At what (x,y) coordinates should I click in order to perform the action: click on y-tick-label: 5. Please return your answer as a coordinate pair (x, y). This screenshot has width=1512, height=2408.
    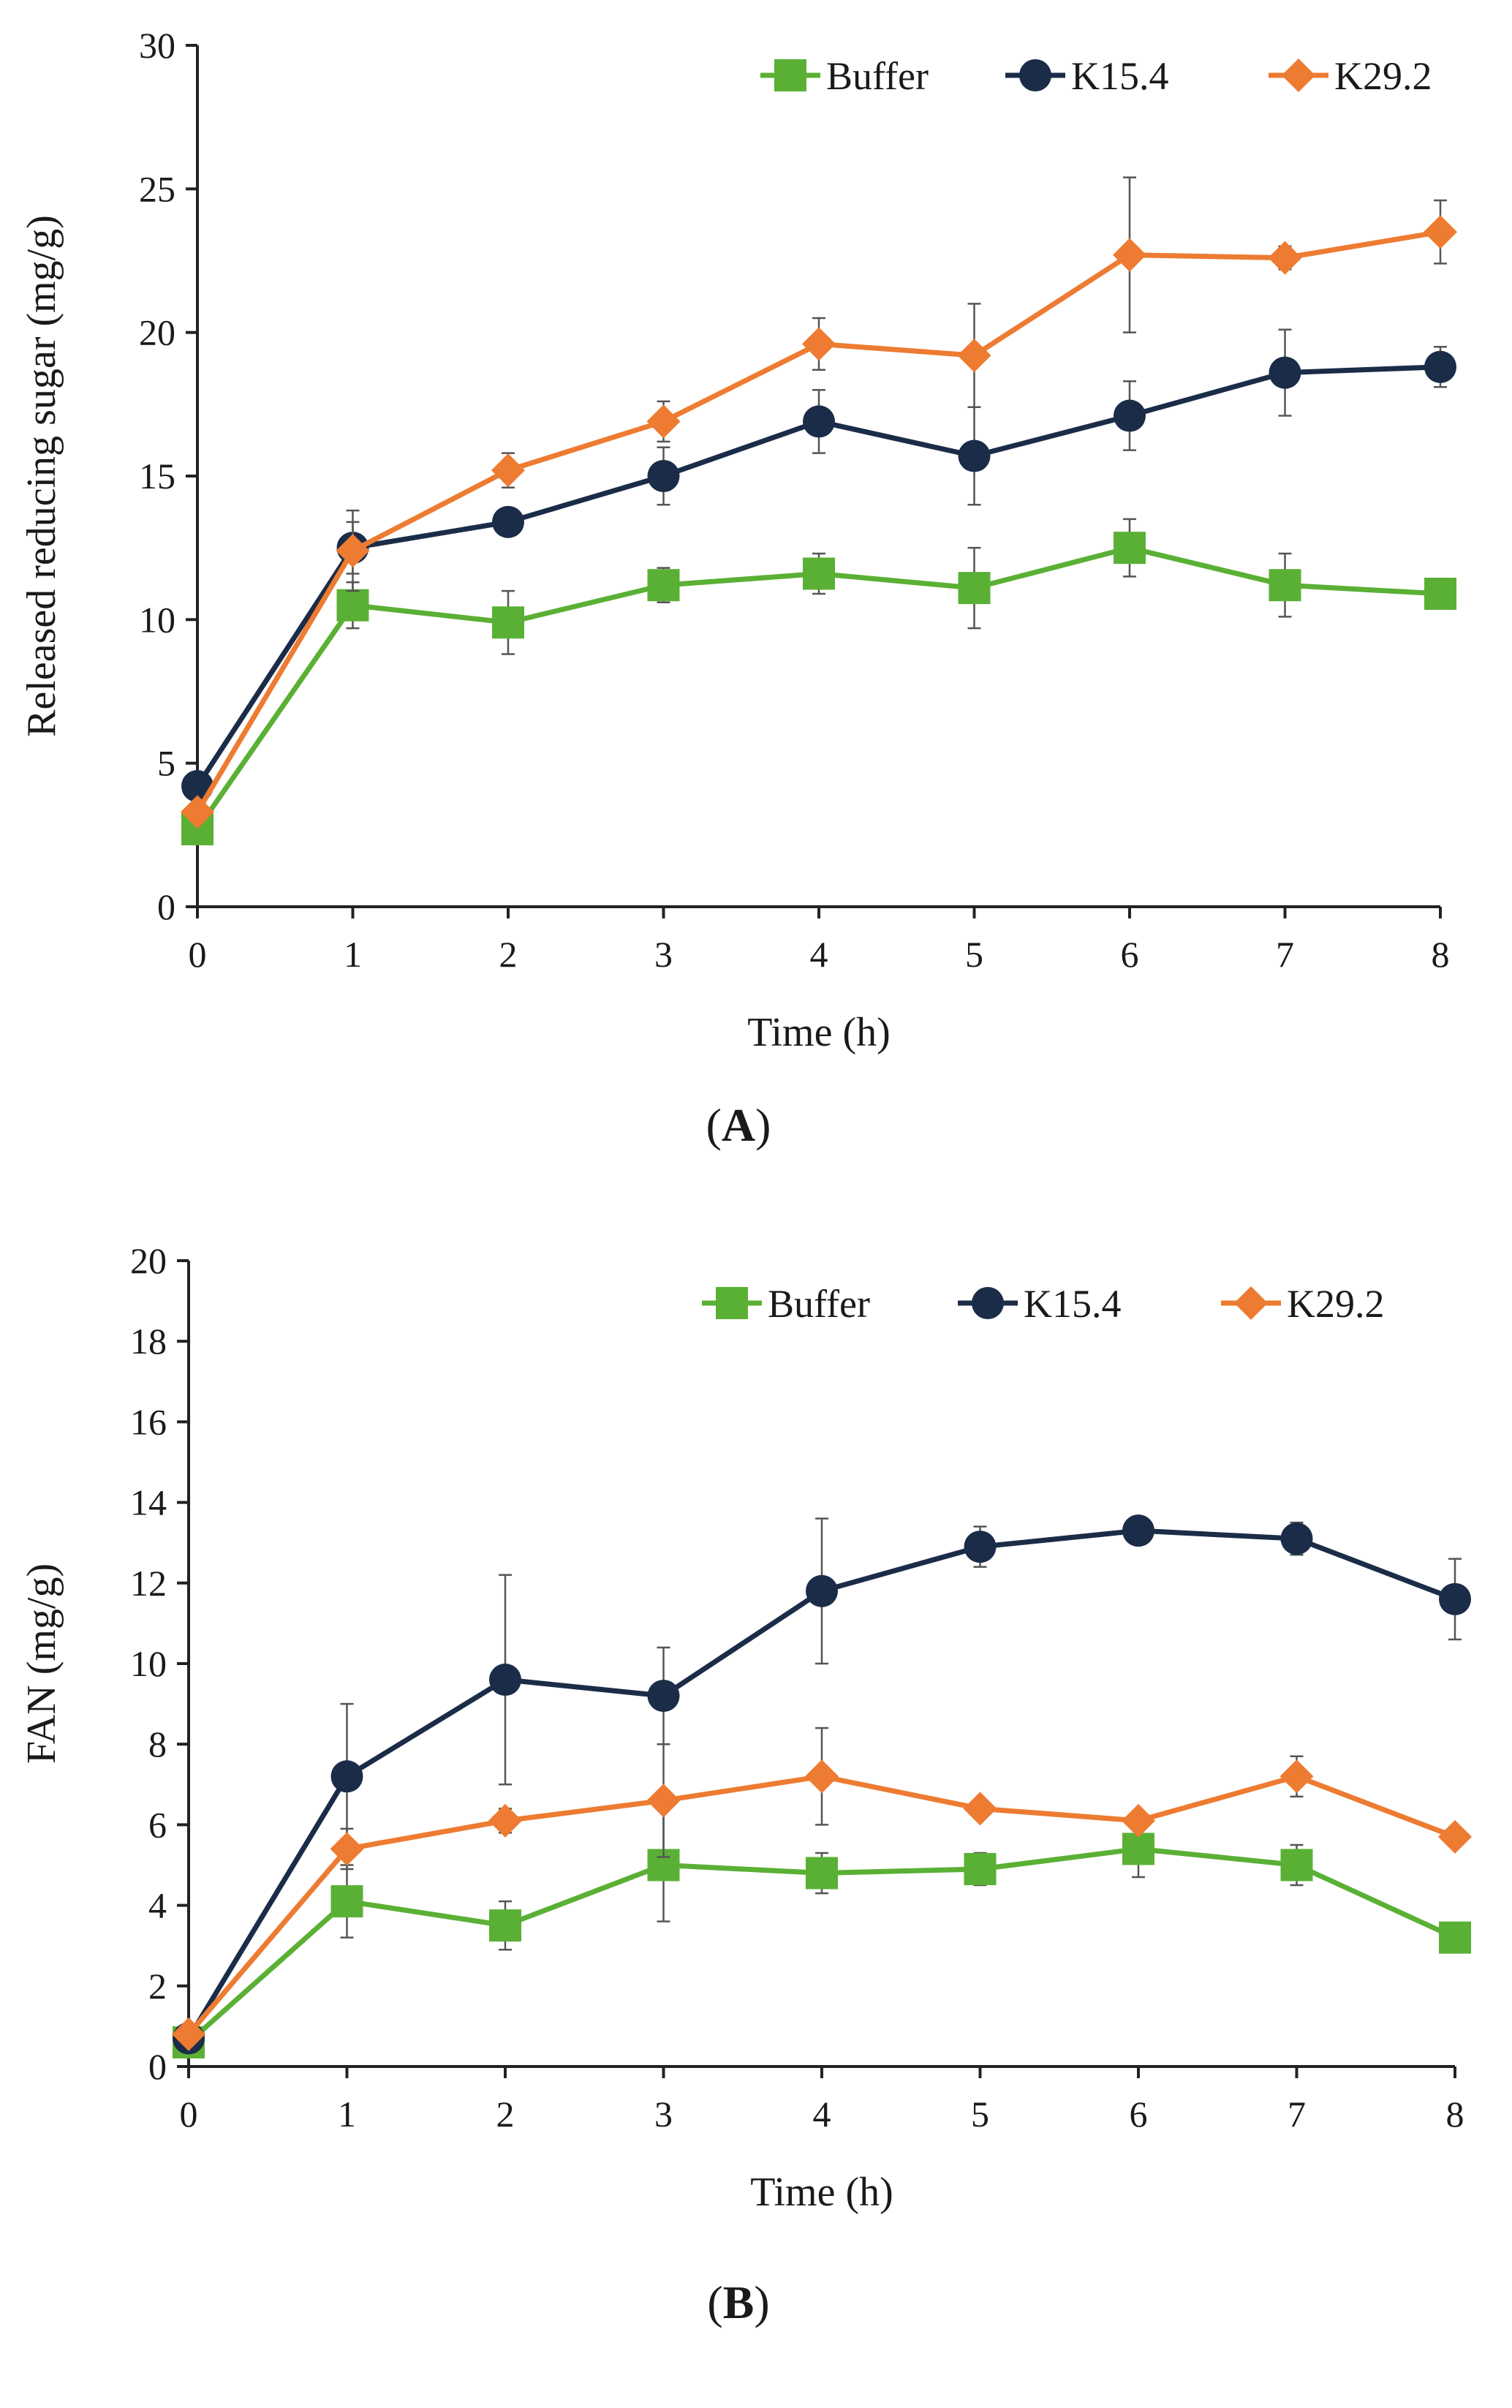
    Looking at the image, I should click on (166, 763).